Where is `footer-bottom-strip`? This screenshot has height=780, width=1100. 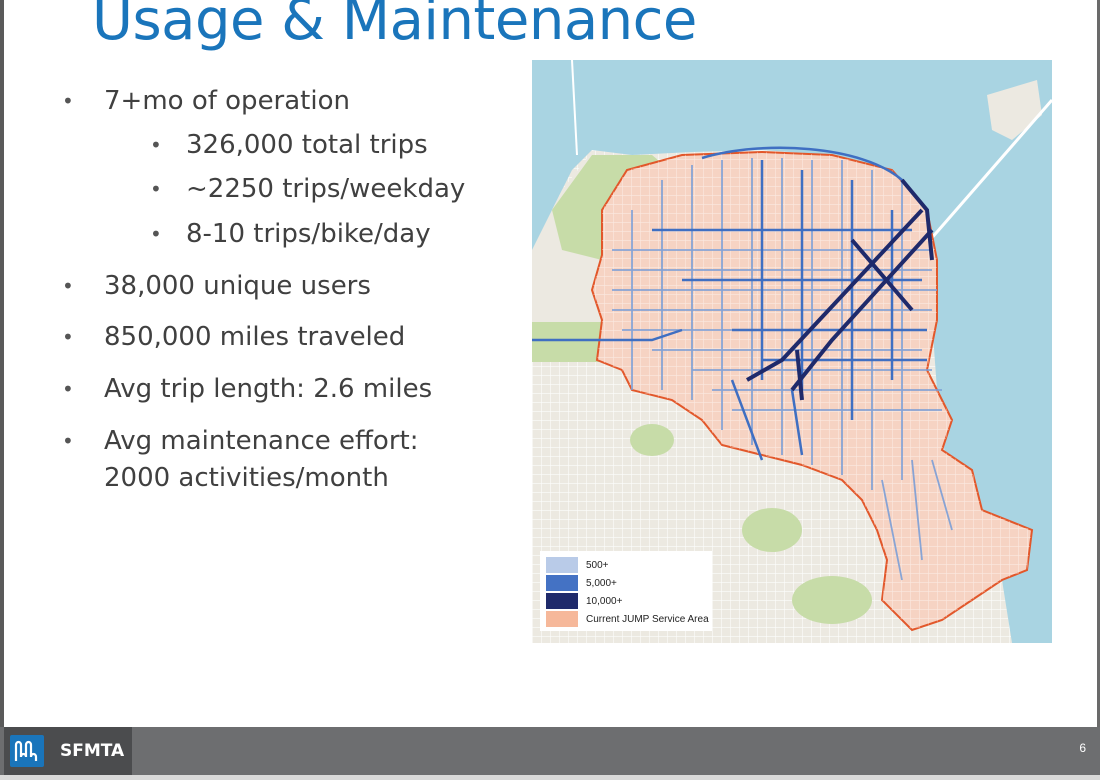 footer-bottom-strip is located at coordinates (550, 777).